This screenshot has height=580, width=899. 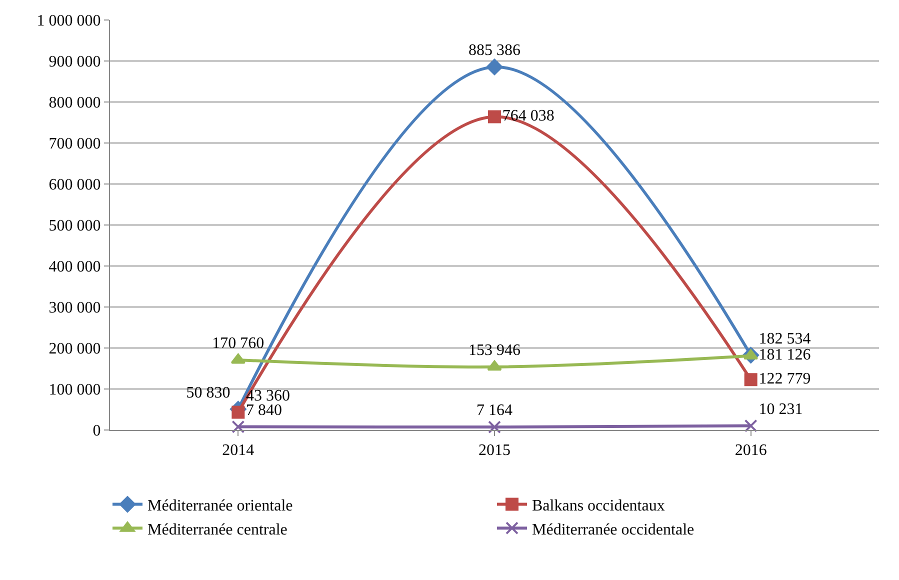 What do you see at coordinates (74, 308) in the screenshot?
I see `y-tick-label: 300 000` at bounding box center [74, 308].